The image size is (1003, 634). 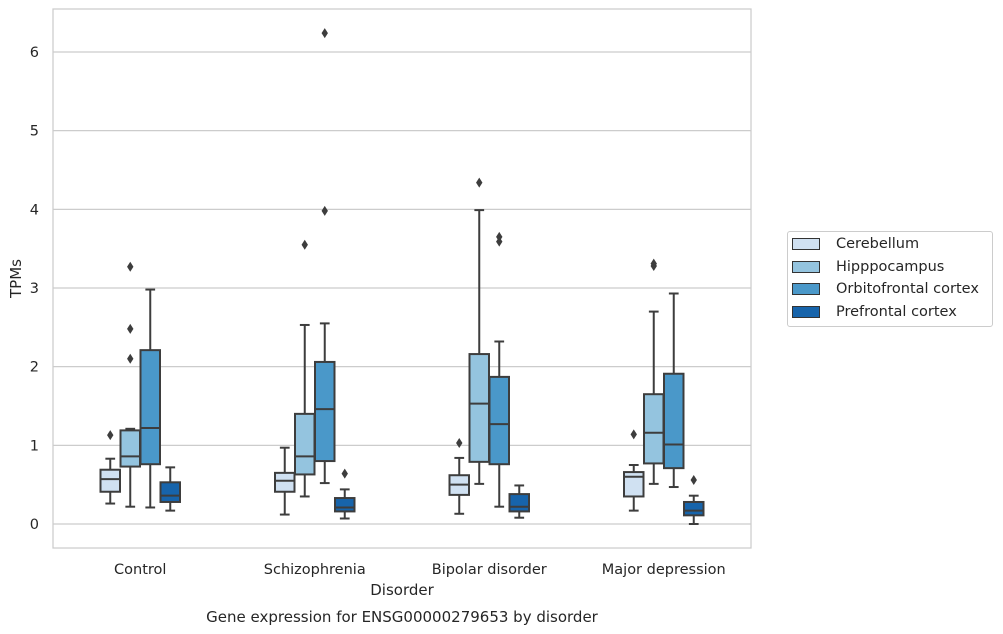 I want to click on legend-label: Orbitofrontal cortex, so click(x=907, y=289).